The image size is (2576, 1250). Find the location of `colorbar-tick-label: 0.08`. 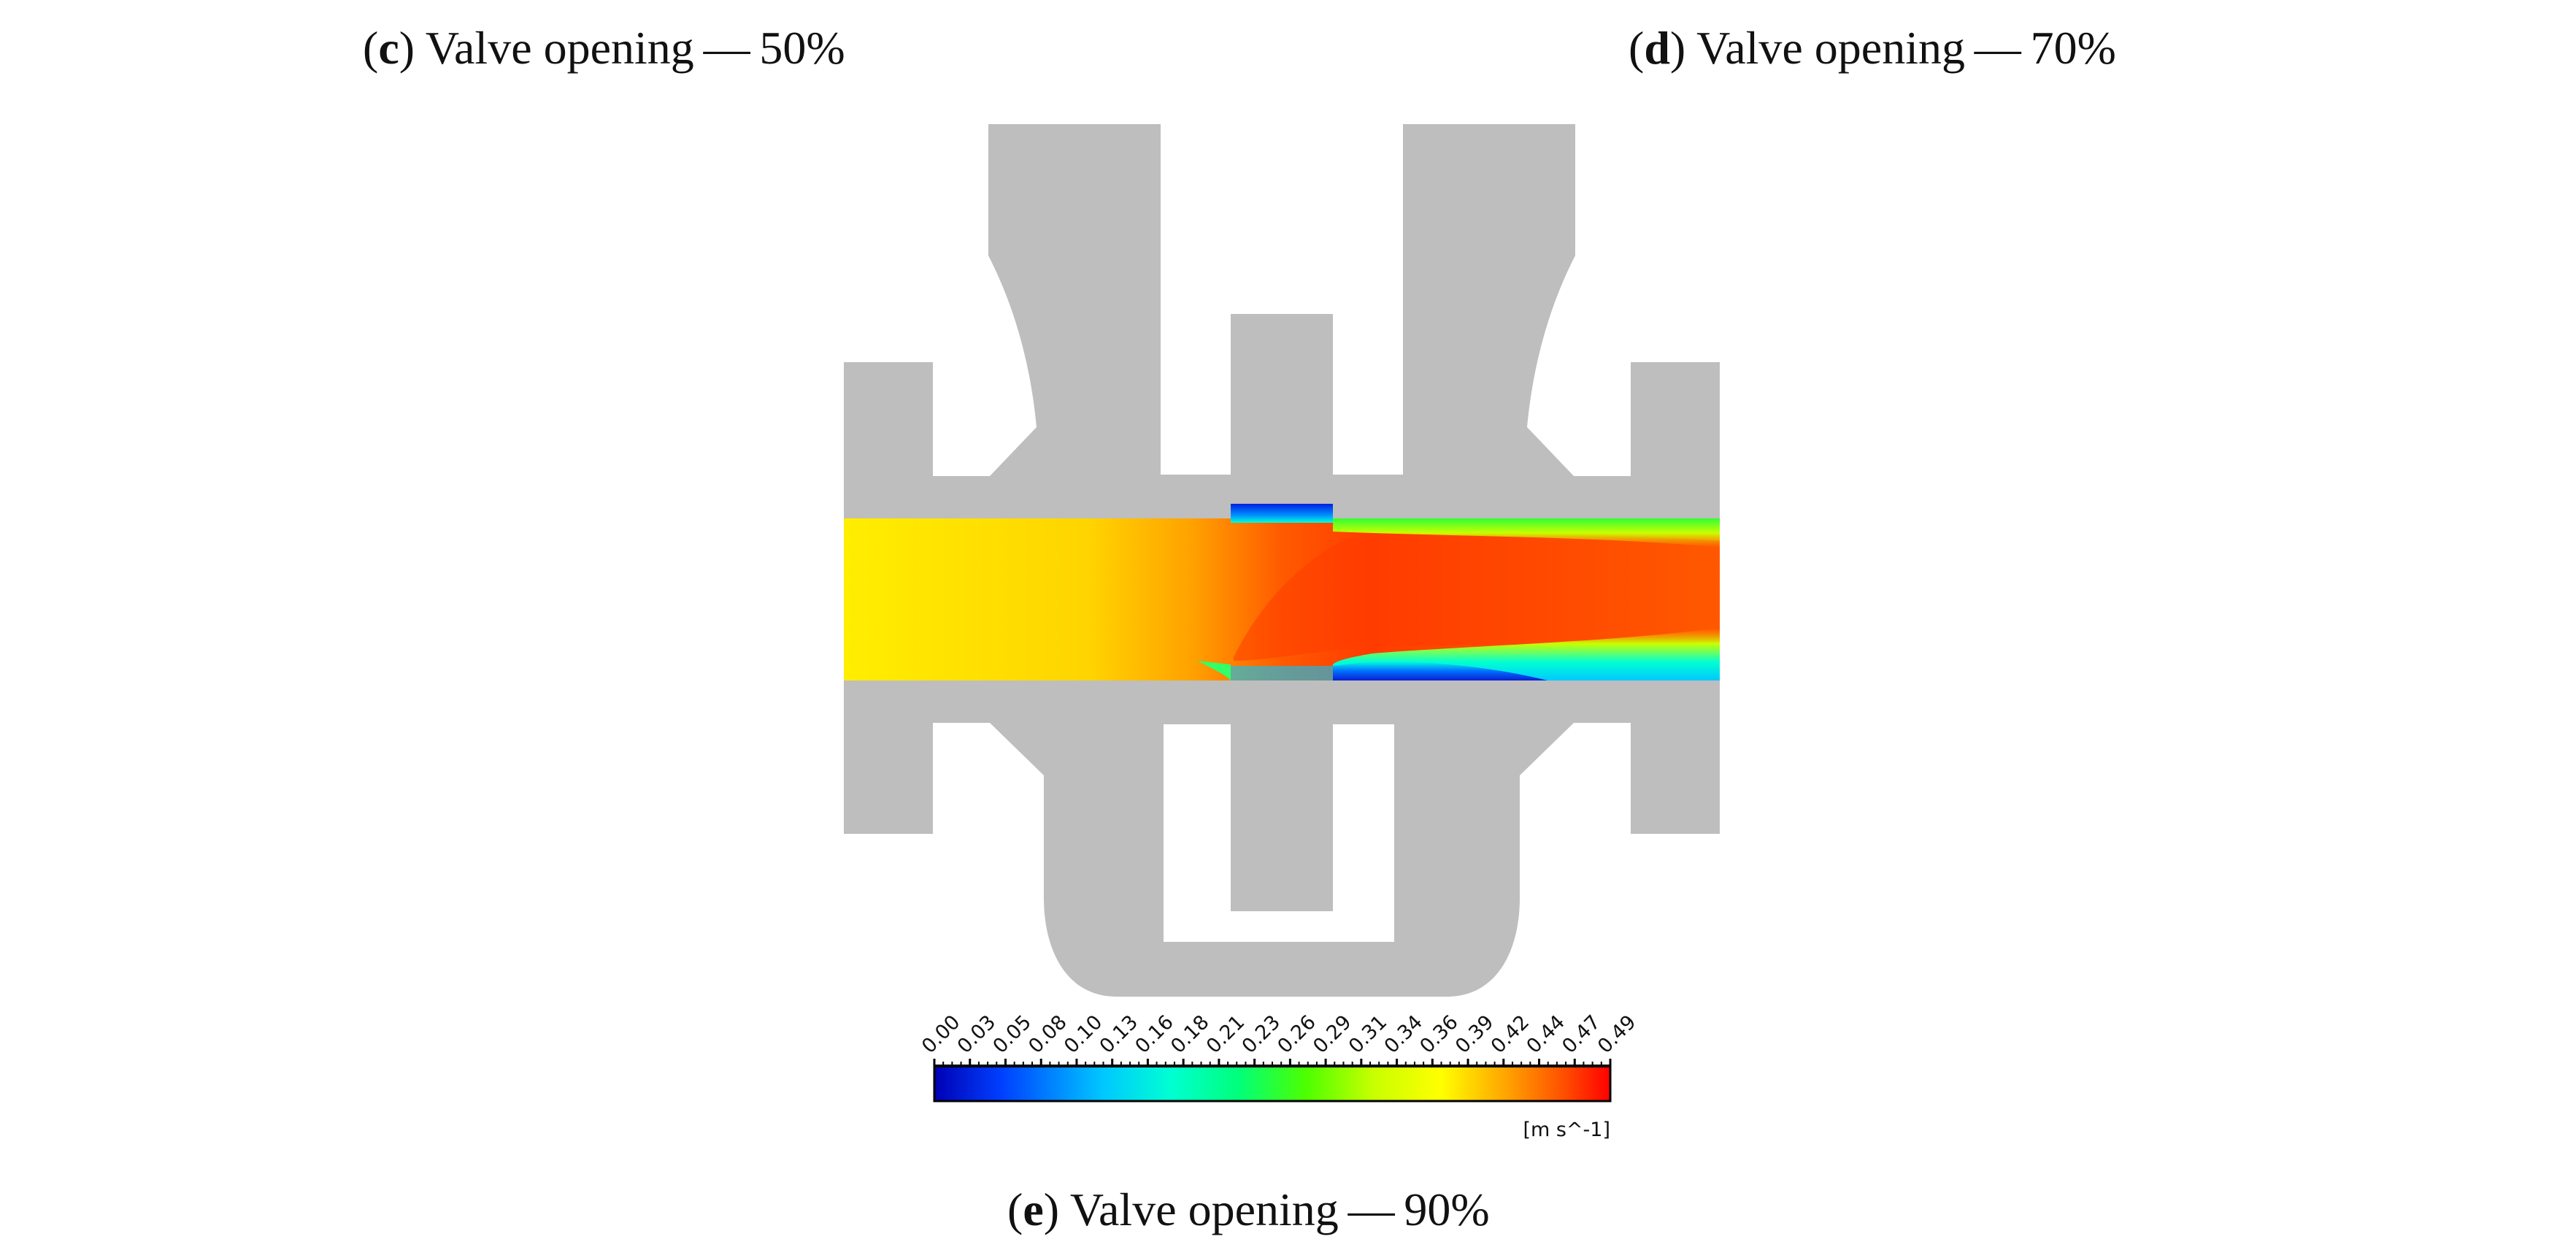

colorbar-tick-label: 0.08 is located at coordinates (1047, 1034).